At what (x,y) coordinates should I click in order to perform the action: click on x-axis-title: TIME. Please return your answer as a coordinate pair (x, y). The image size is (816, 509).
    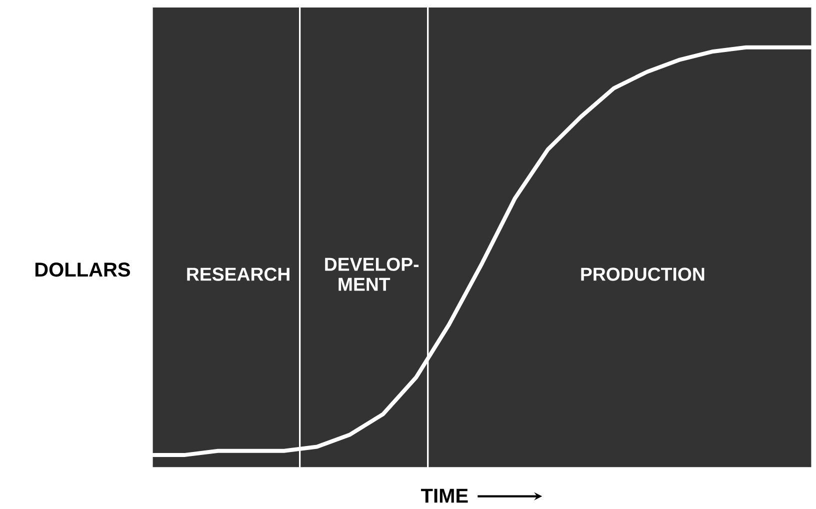
    Looking at the image, I should click on (444, 495).